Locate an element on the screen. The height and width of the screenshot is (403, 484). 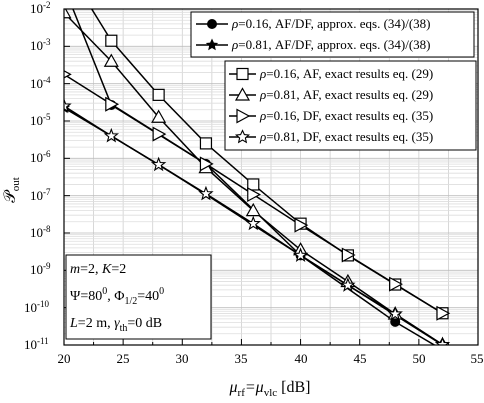
x-tick-label: 20 is located at coordinates (64, 358).